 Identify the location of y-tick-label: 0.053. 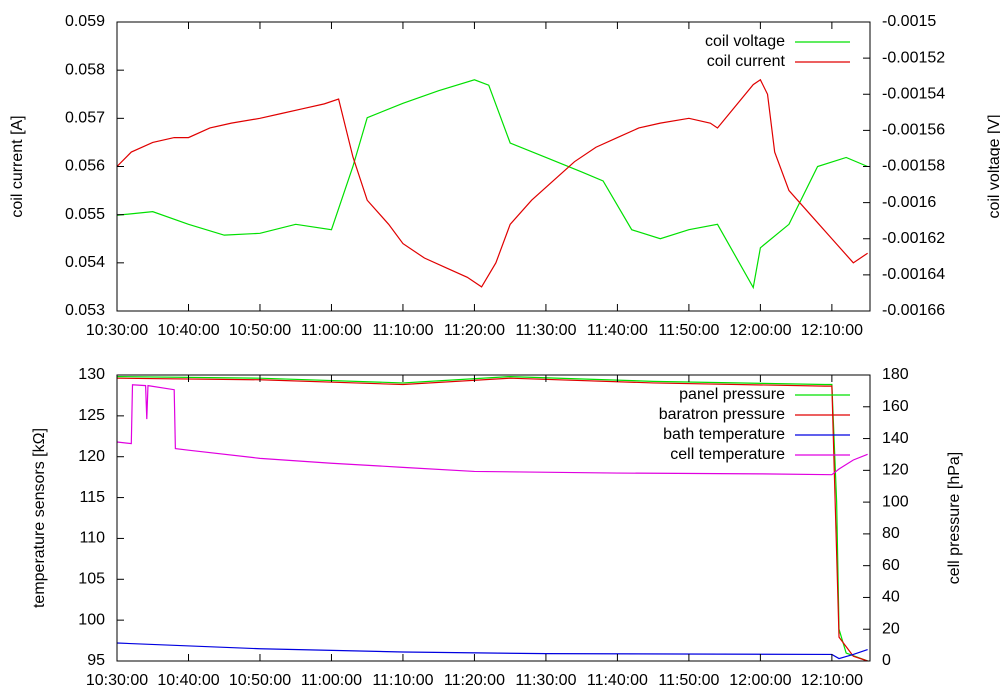
(85, 310).